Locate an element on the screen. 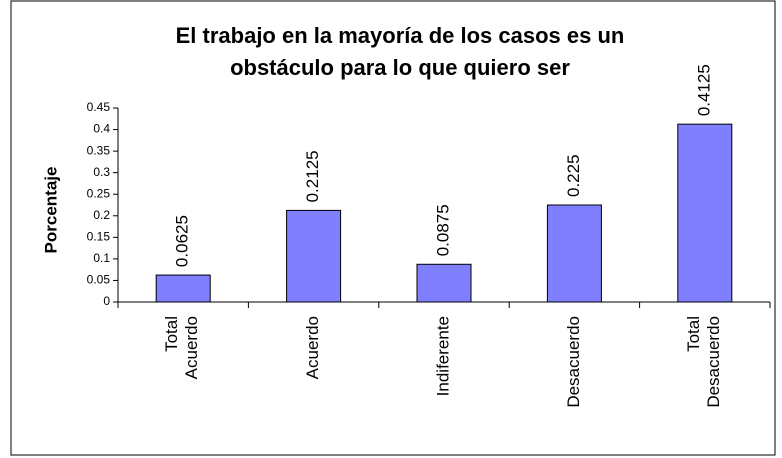 The height and width of the screenshot is (458, 782). y-tick-label: 0.05 is located at coordinates (99, 280).